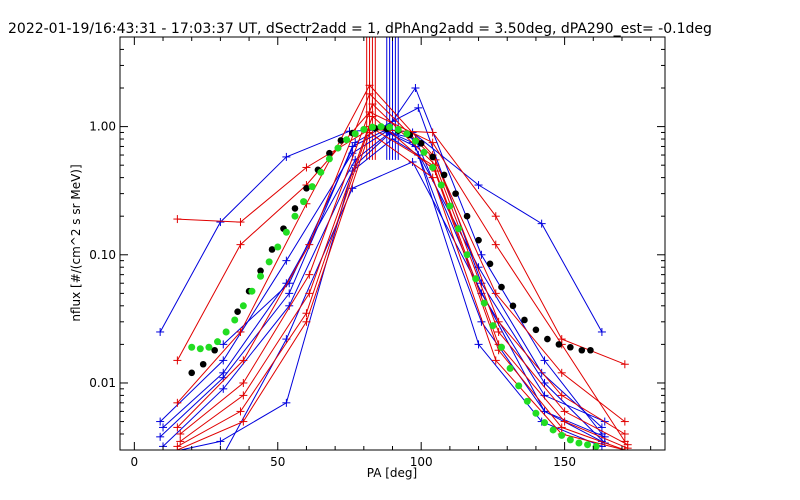  I want to click on x-tick-label: 50, so click(277, 462).